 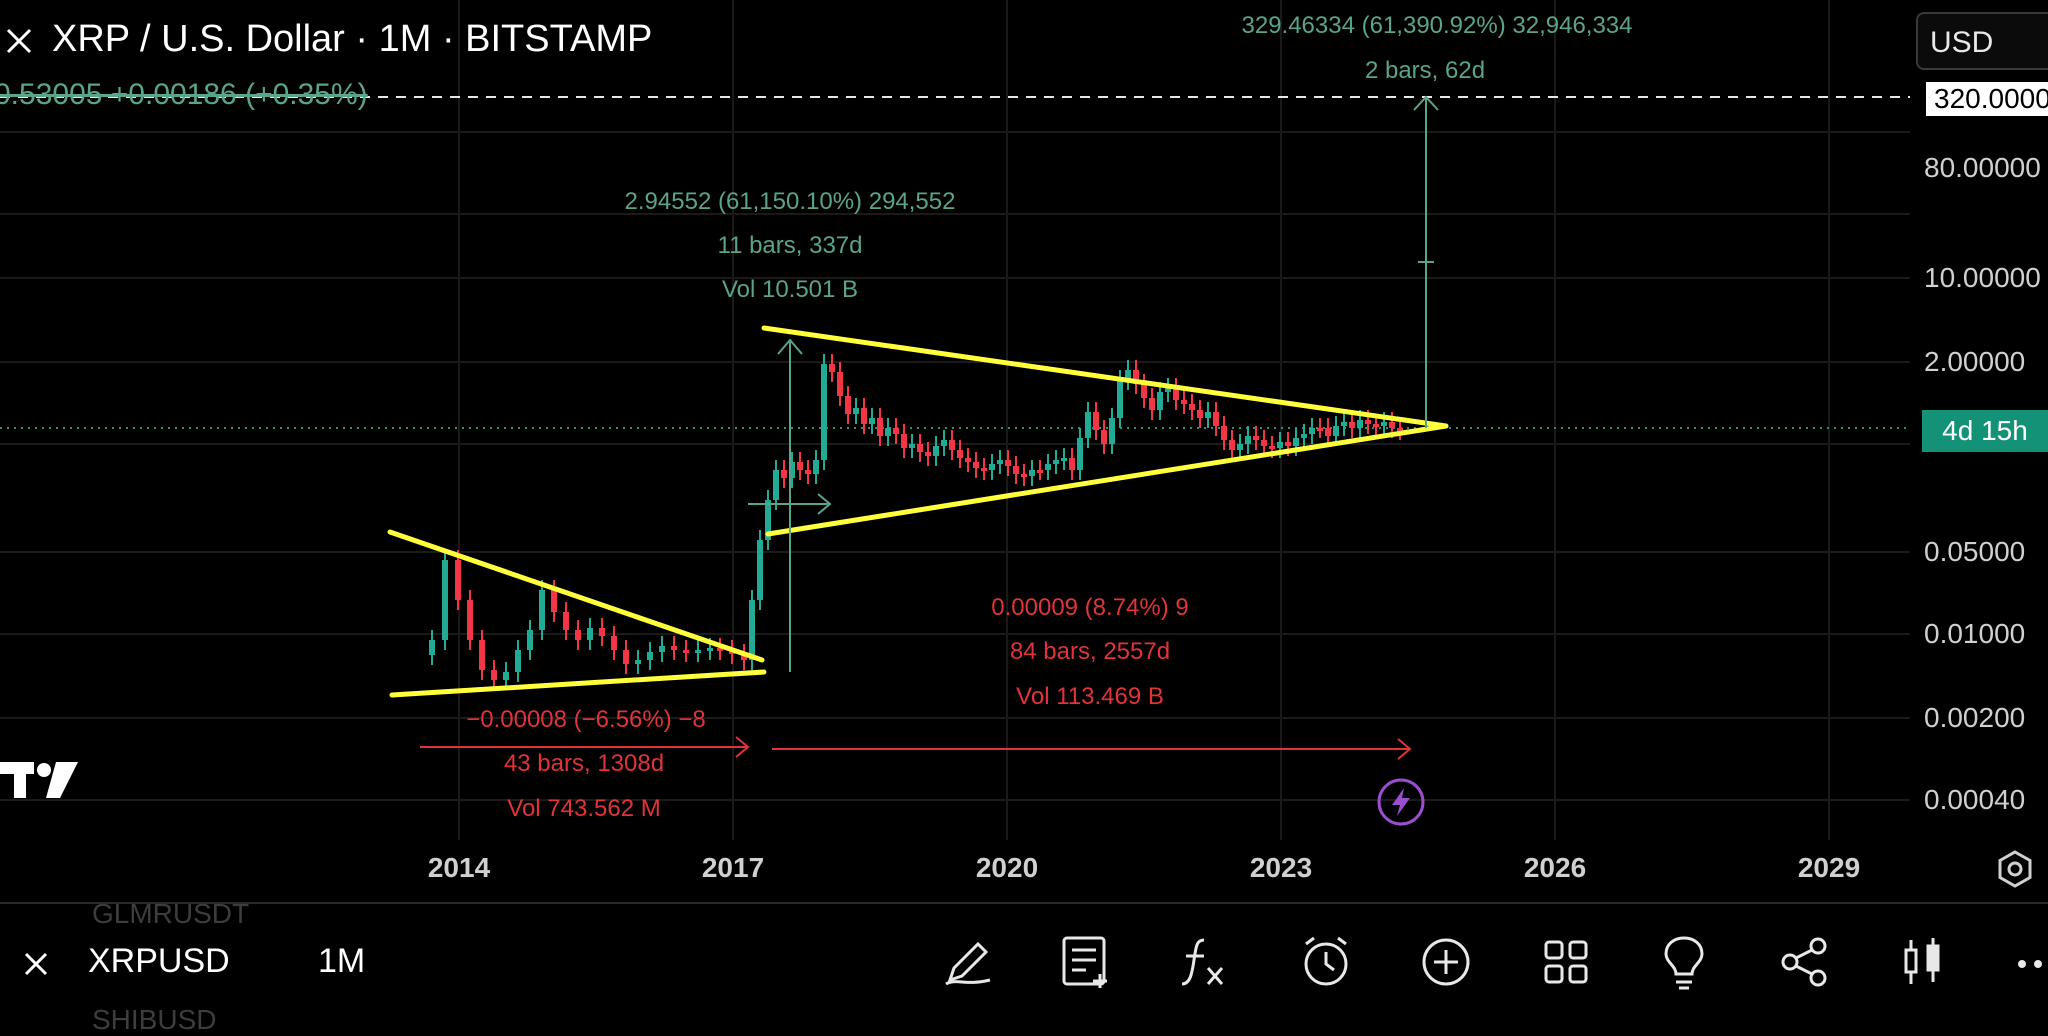 I want to click on symbol-title: XRP / U.S. Dollar · 1M · BITSTAMP, so click(x=352, y=39).